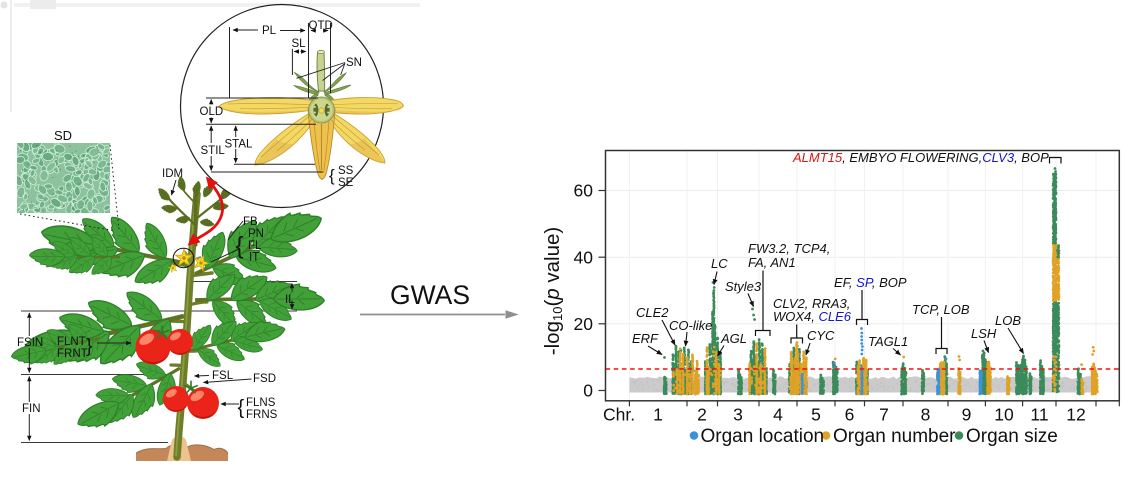 This screenshot has height=485, width=1144. What do you see at coordinates (811, 303) in the screenshot?
I see `svg-text: CLV2, RRA3,` at bounding box center [811, 303].